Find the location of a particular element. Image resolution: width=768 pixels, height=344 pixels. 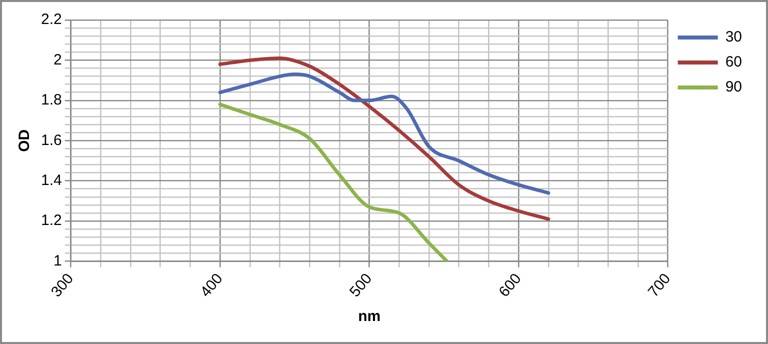

x-tick-label: 600 is located at coordinates (510, 285).